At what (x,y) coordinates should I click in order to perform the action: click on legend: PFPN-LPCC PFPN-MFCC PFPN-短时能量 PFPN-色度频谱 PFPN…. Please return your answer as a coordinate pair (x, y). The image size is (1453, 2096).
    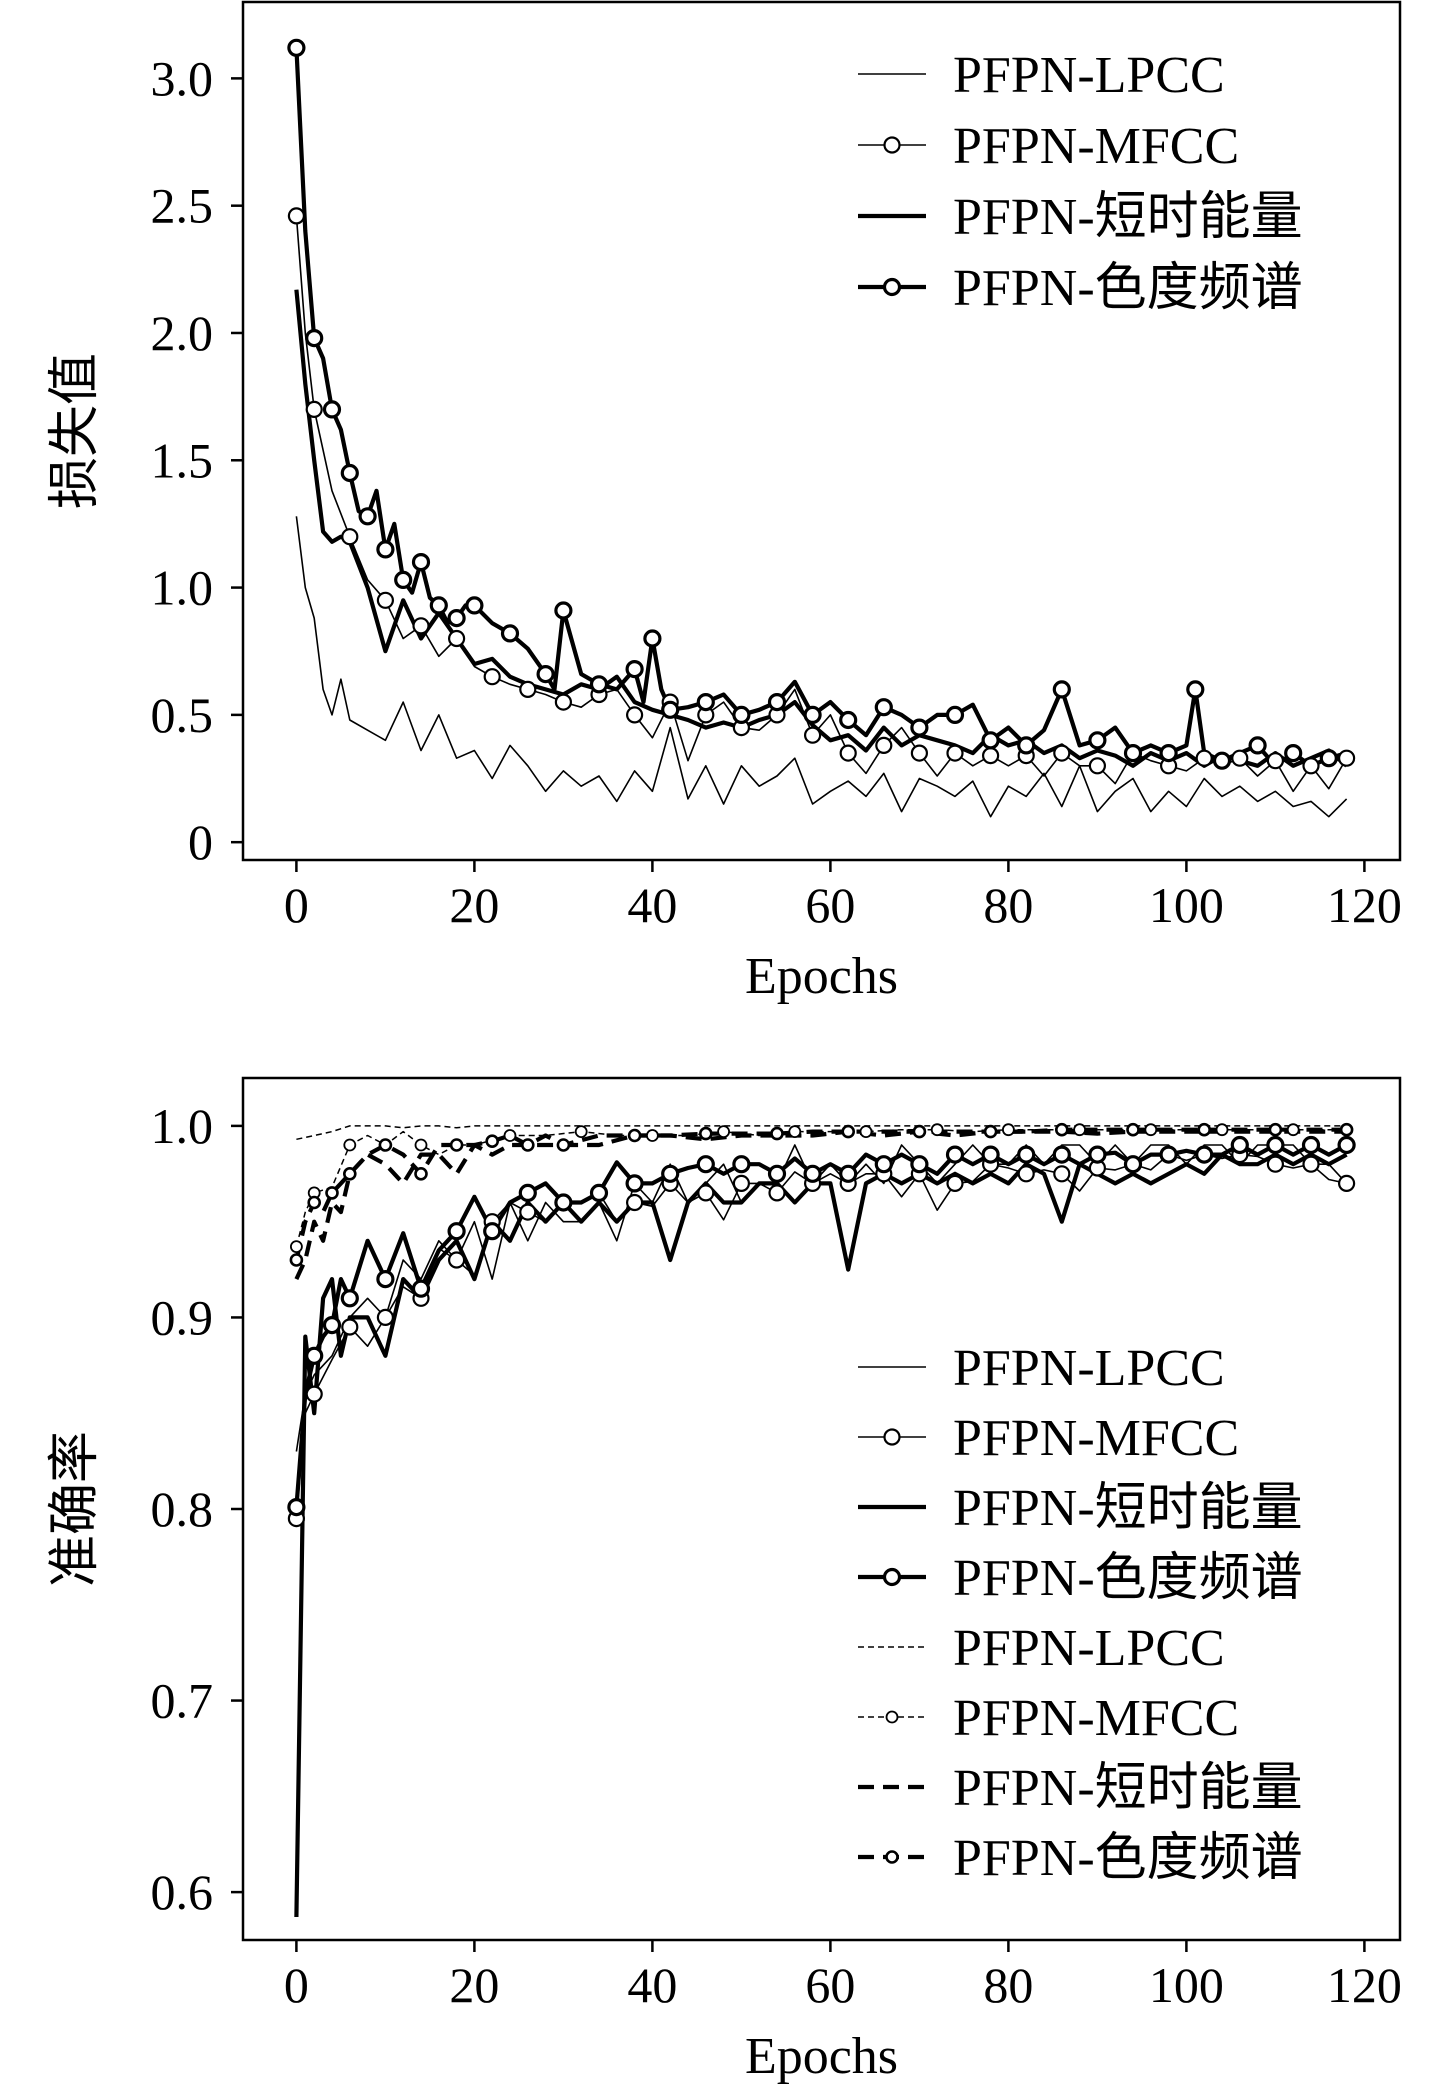
    Looking at the image, I should click on (1080, 1613).